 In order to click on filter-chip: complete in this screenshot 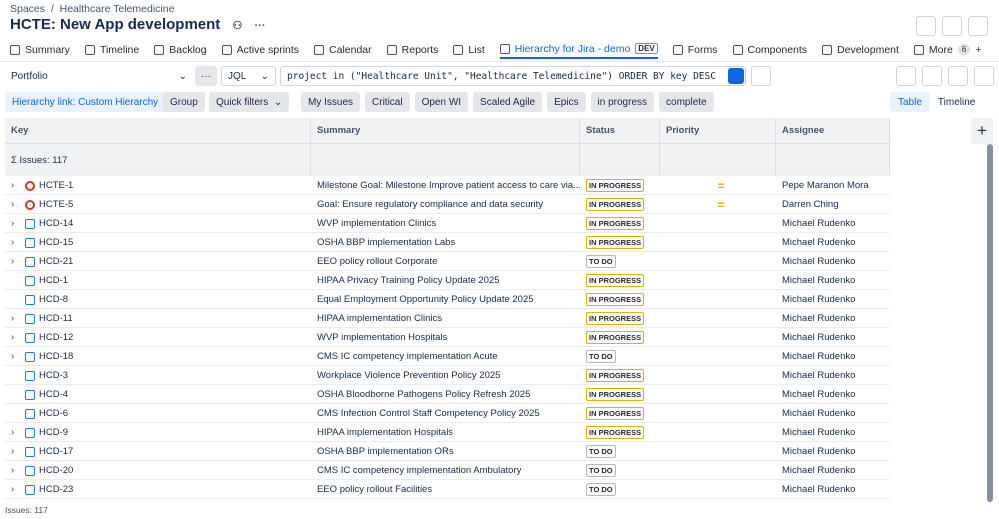, I will do `click(686, 102)`.